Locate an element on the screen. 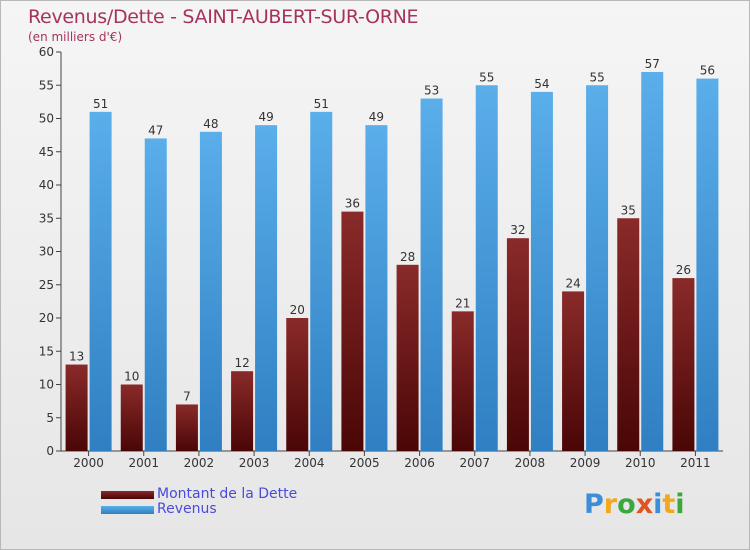 The width and height of the screenshot is (750, 550). data-label-revenus-2000: 51 is located at coordinates (100, 104).